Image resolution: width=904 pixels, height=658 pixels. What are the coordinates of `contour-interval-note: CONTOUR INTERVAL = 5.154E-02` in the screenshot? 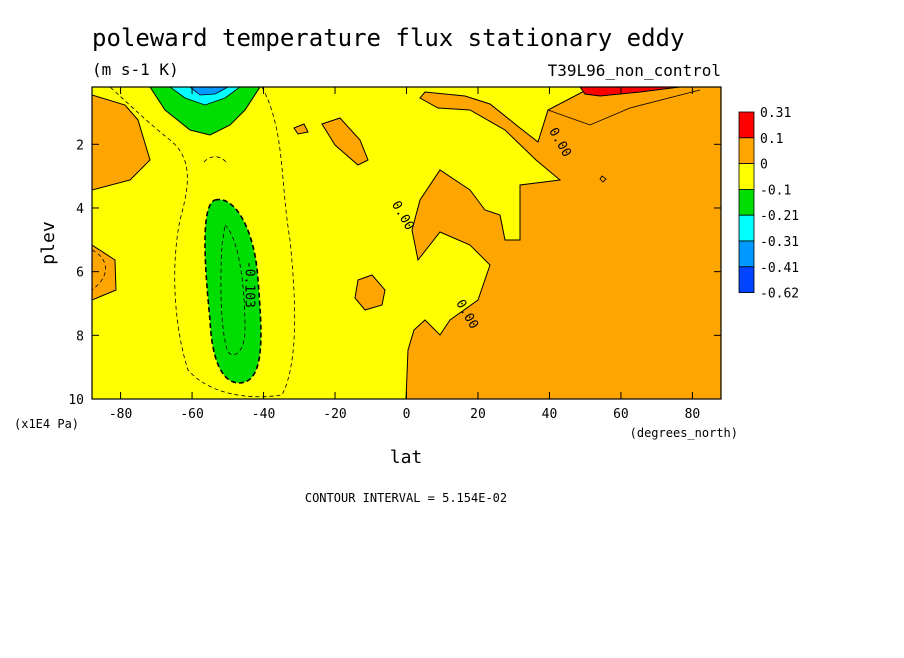 It's located at (406, 498).